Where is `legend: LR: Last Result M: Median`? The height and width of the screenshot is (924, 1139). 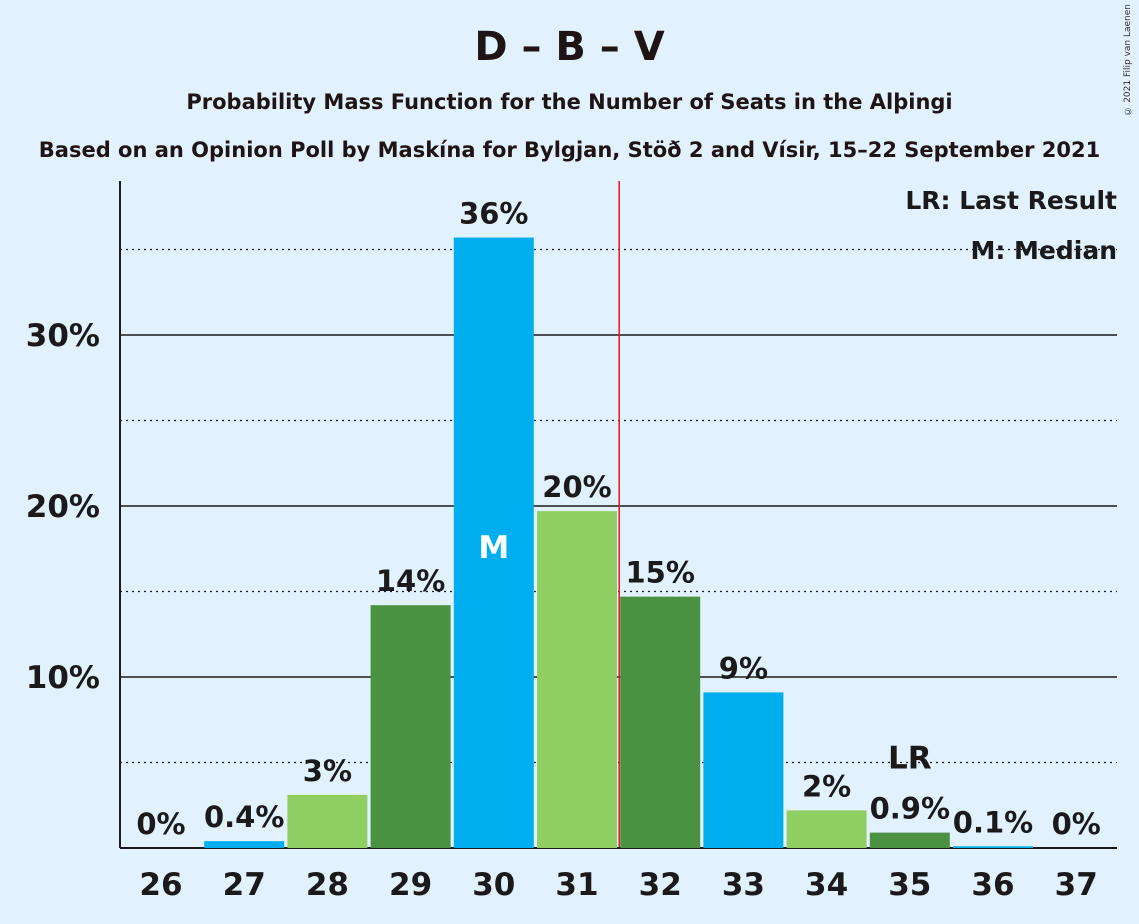 legend: LR: Last Result M: Median is located at coordinates (1011, 225).